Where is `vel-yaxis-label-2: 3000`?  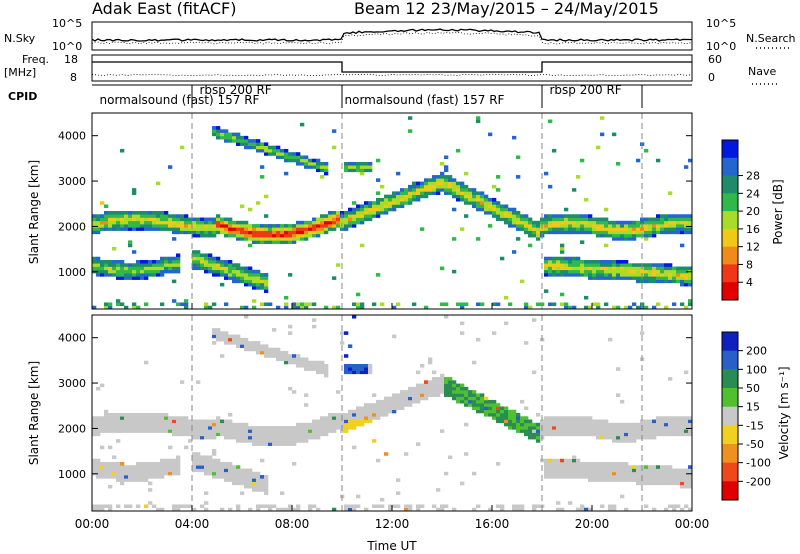
vel-yaxis-label-2: 3000 is located at coordinates (72, 383).